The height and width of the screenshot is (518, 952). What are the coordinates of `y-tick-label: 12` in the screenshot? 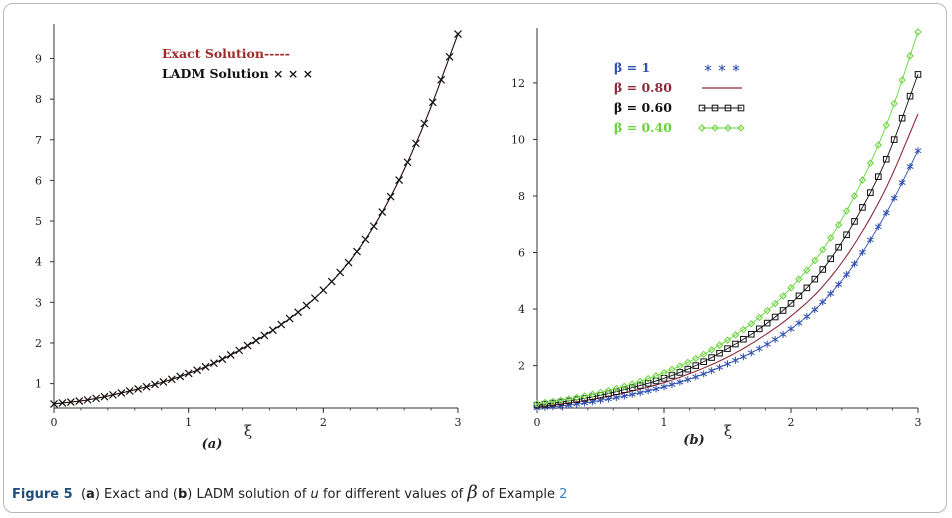 It's located at (518, 83).